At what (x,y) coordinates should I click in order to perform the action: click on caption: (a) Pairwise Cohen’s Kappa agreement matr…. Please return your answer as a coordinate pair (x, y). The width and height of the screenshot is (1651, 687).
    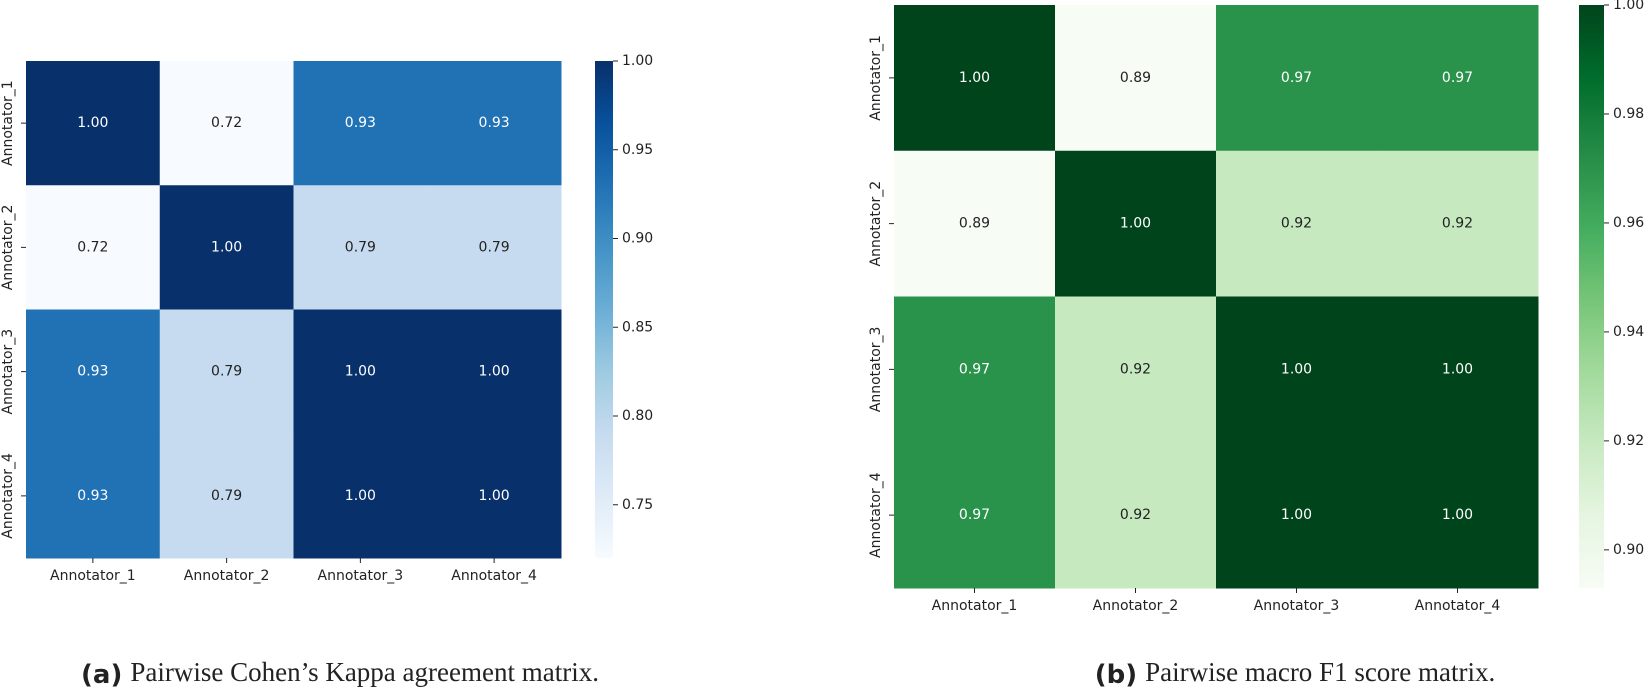
    Looking at the image, I should click on (340, 672).